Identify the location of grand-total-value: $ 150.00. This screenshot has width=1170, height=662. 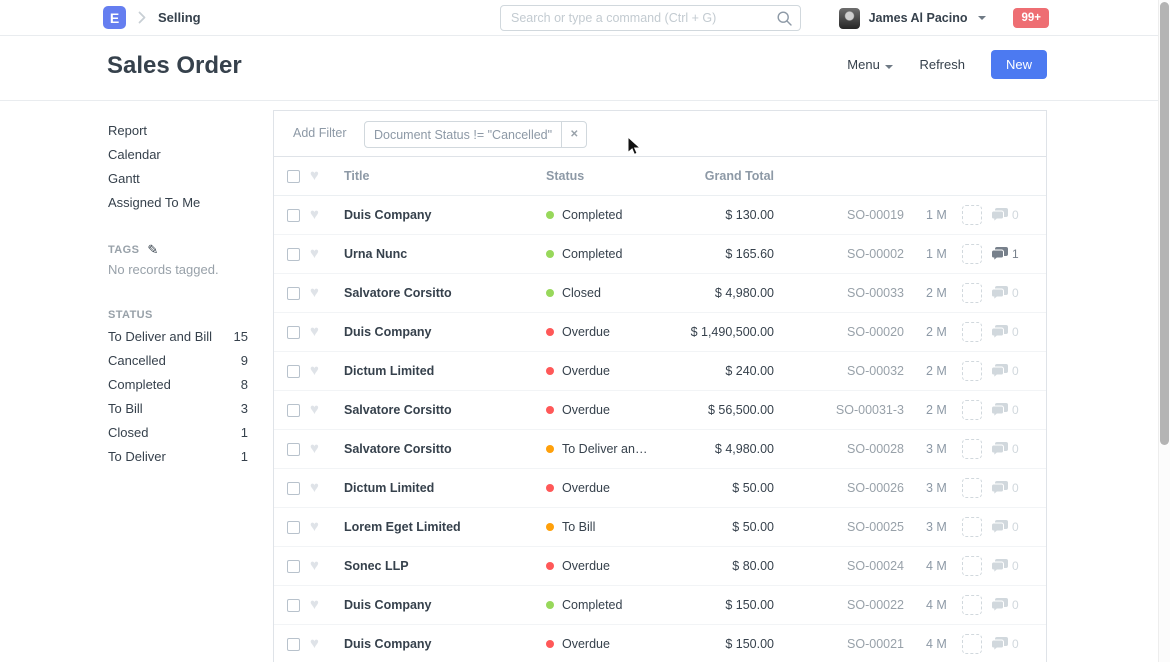
(749, 605).